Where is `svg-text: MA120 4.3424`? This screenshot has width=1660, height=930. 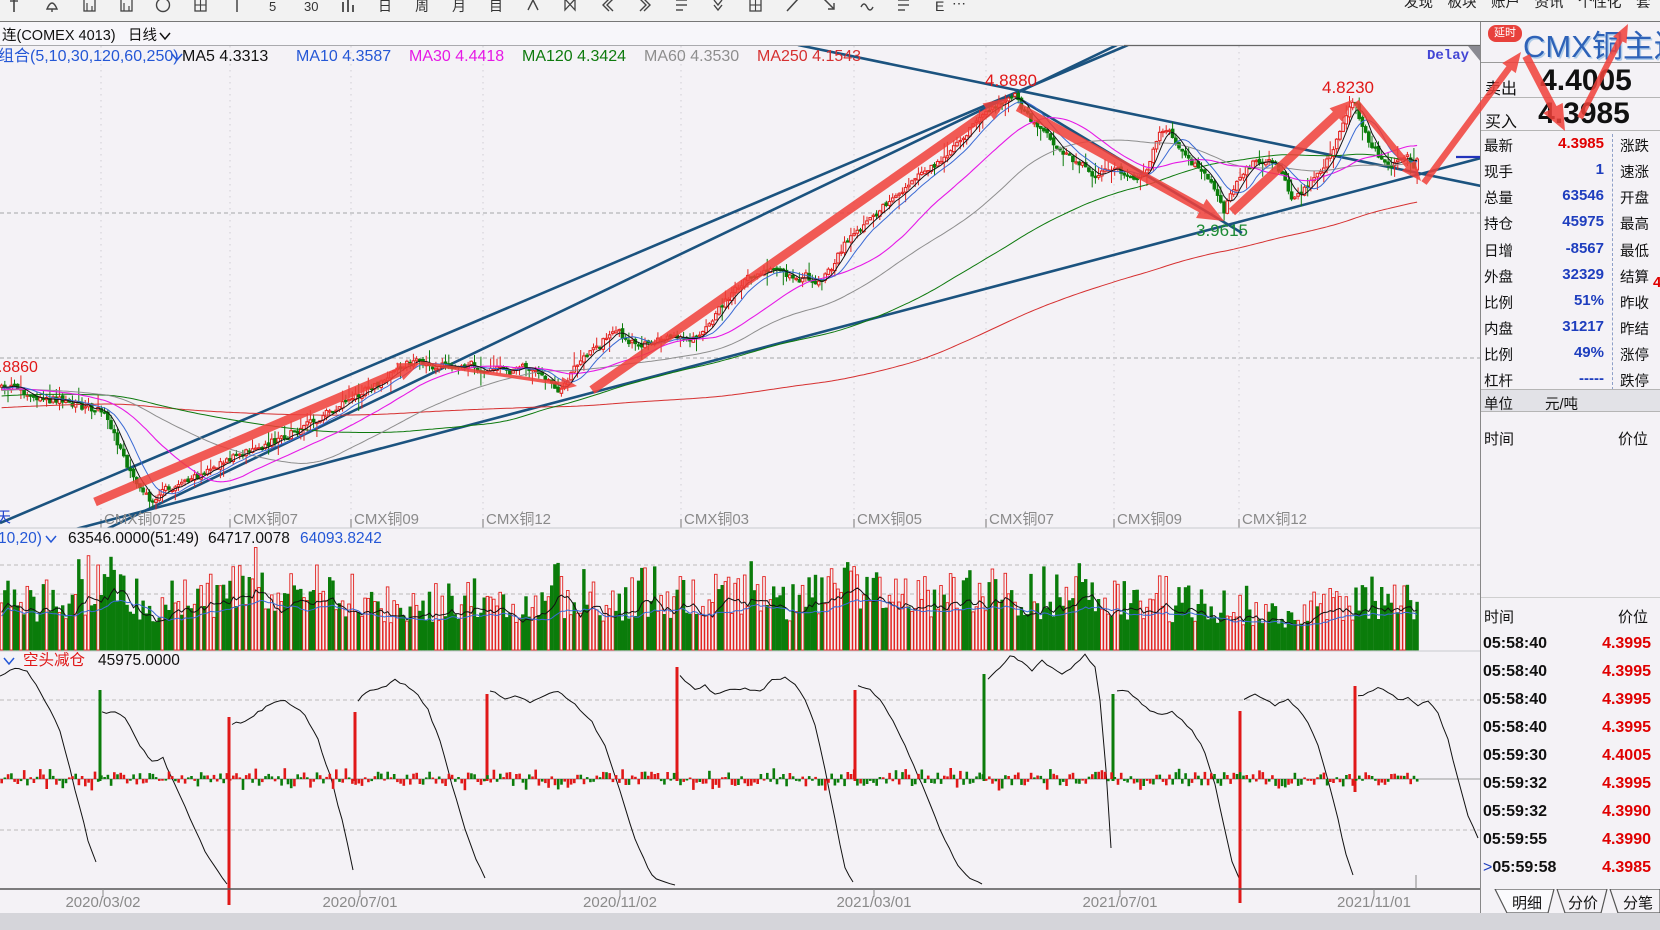 svg-text: MA120 4.3424 is located at coordinates (574, 56).